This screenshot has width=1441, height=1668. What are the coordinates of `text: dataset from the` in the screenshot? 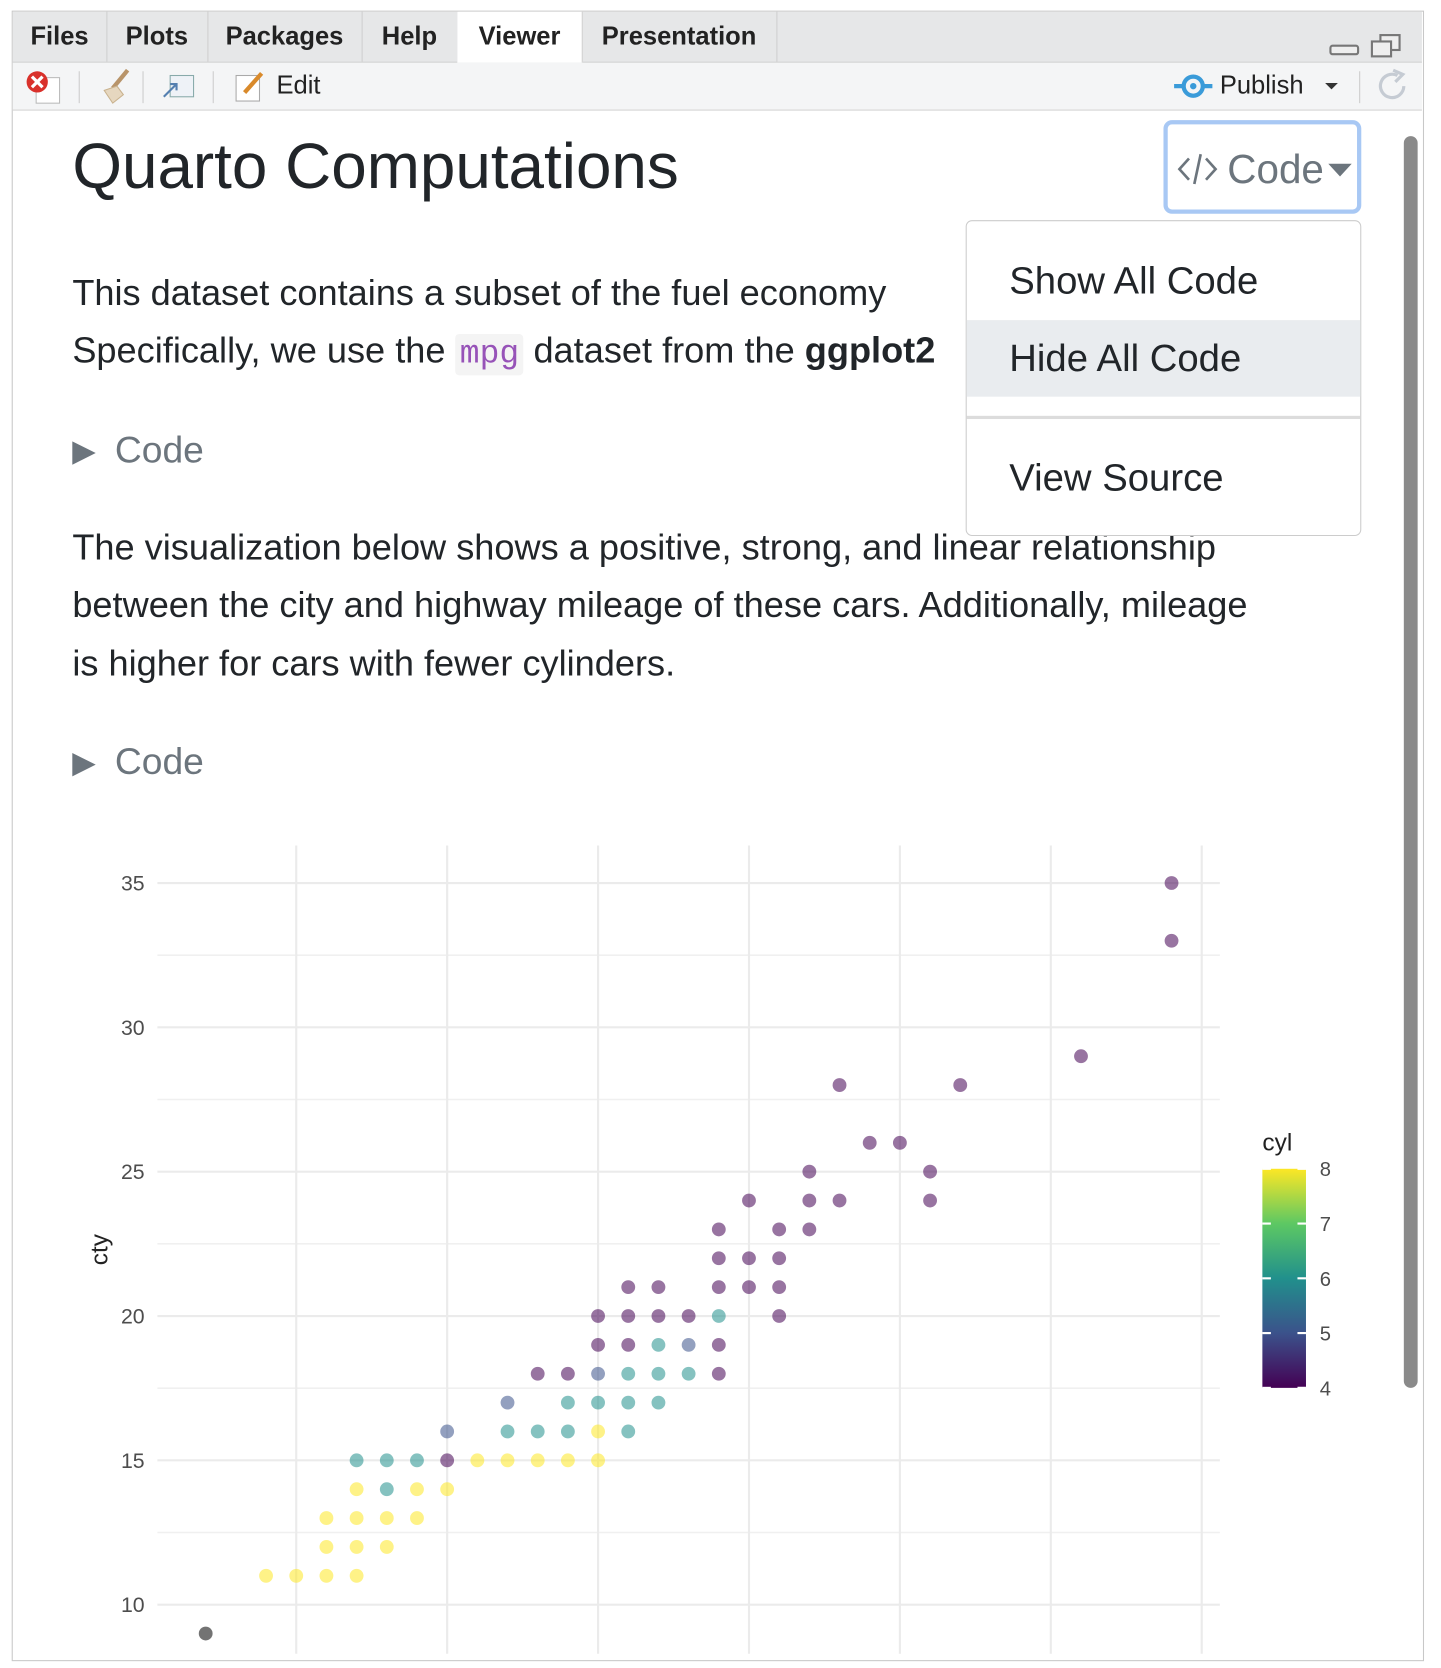 It's located at (664, 351).